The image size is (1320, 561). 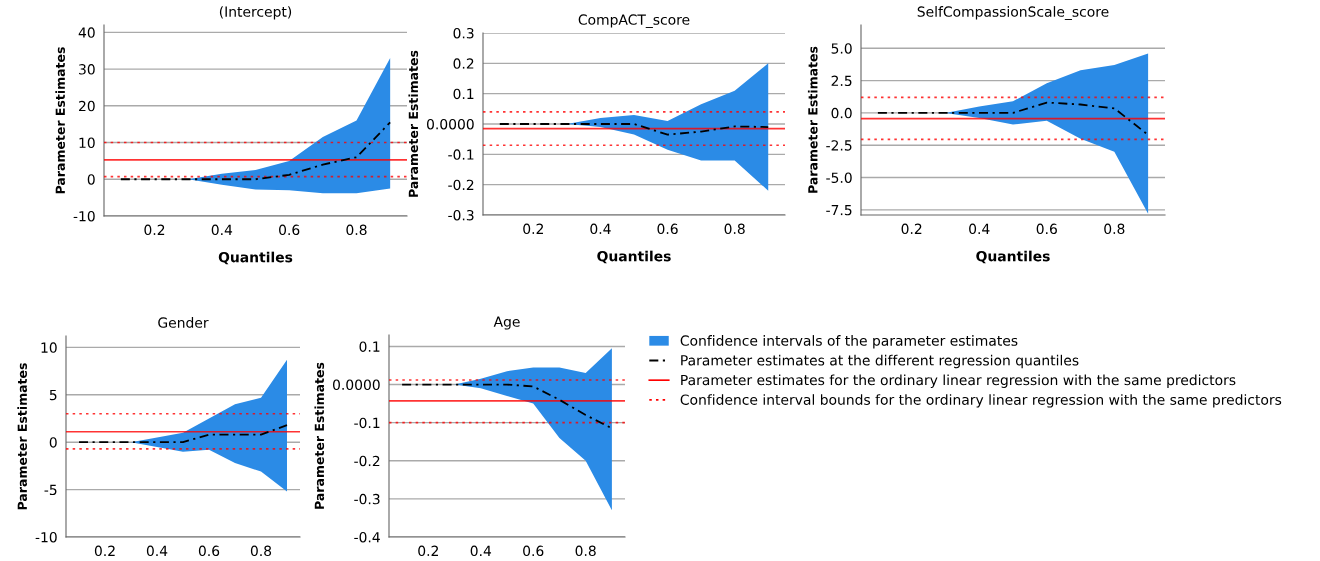 What do you see at coordinates (463, 33) in the screenshot?
I see `y-tick-label: 0.3` at bounding box center [463, 33].